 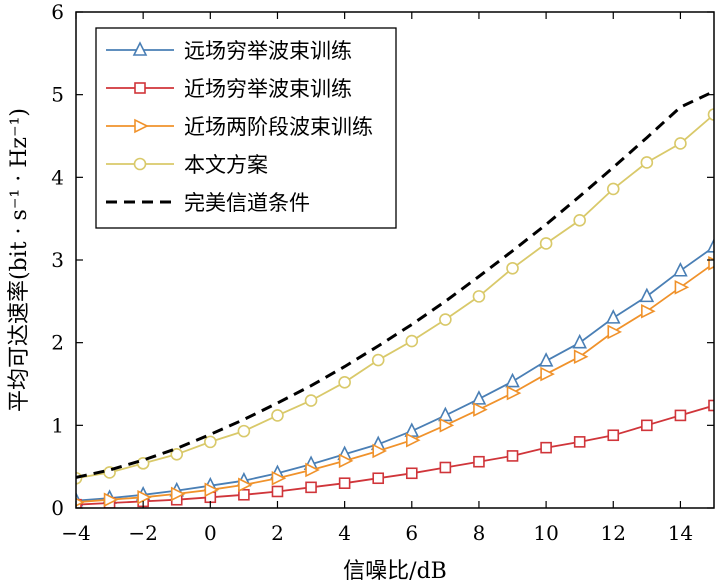 What do you see at coordinates (268, 89) in the screenshot?
I see `legend-label-1: 近场穷举波束训练` at bounding box center [268, 89].